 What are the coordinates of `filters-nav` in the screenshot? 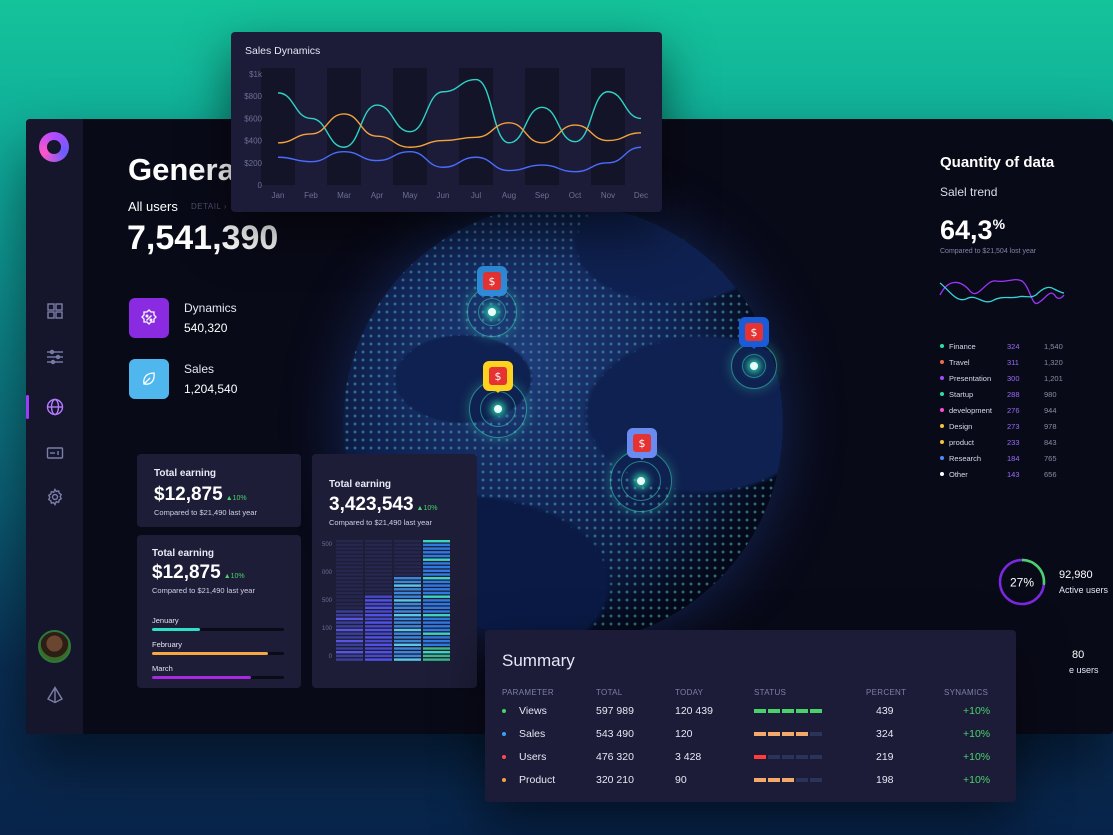 It's located at (54, 357).